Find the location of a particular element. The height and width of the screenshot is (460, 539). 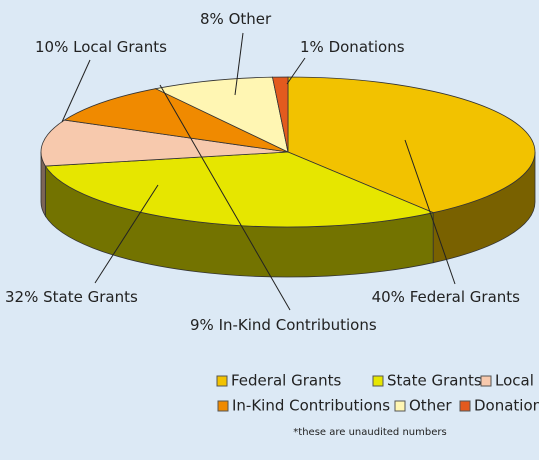

footnote: *these are unaudited numbers is located at coordinates (369, 432).